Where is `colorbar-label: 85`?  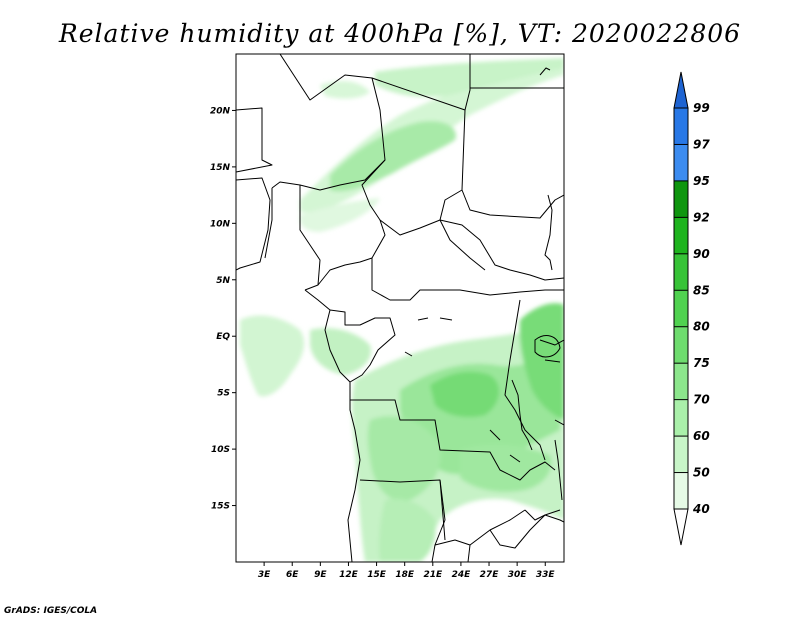 colorbar-label: 85 is located at coordinates (701, 290).